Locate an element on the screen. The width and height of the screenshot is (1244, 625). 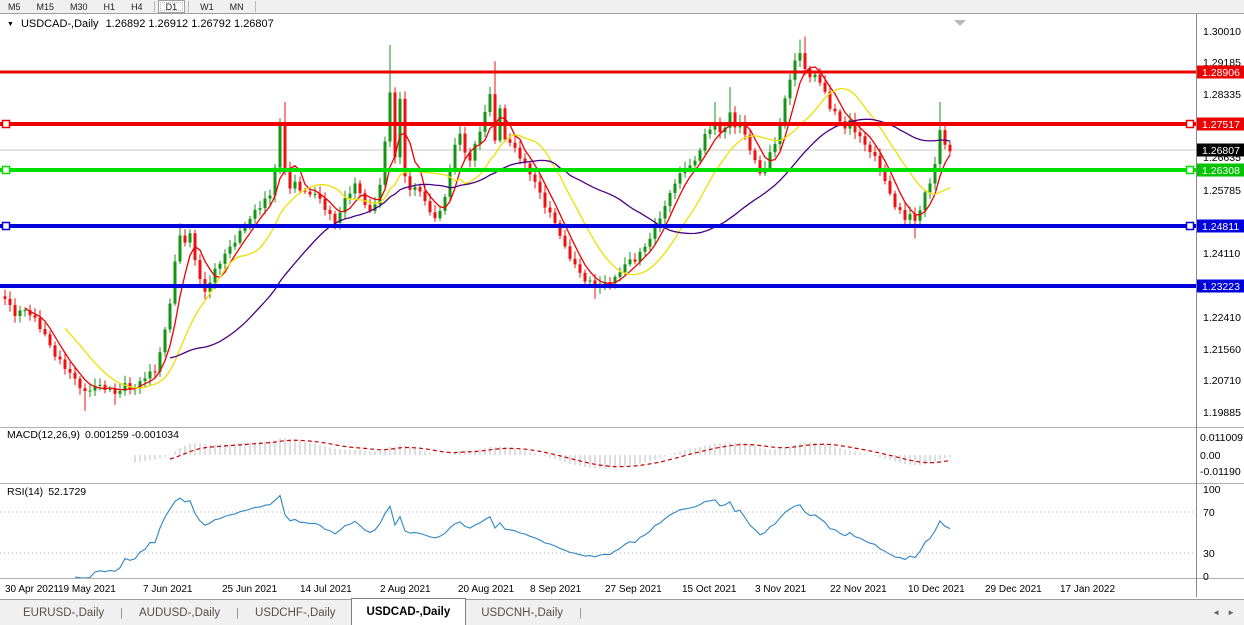
rsi-name: RSI(14) is located at coordinates (25, 492).